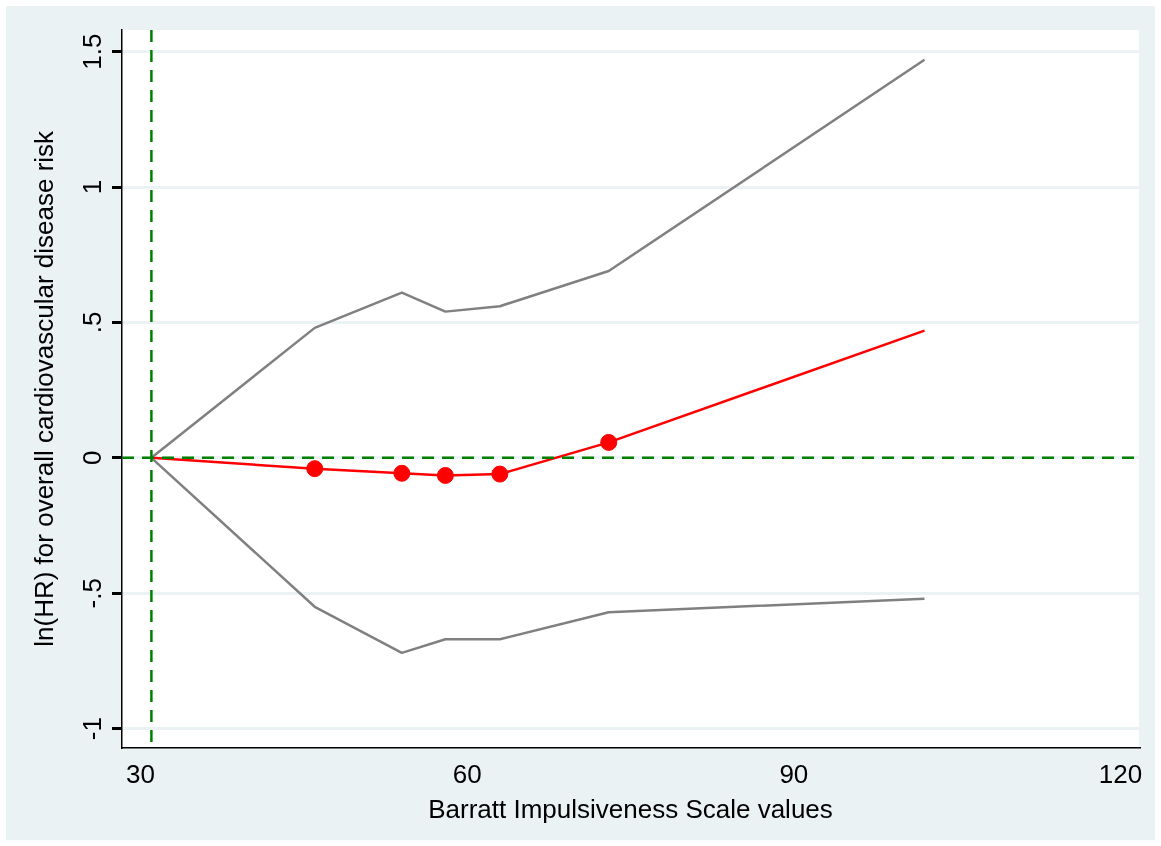 This screenshot has width=1161, height=846. Describe the element at coordinates (467, 774) in the screenshot. I see `x-tick-label: 60` at that location.